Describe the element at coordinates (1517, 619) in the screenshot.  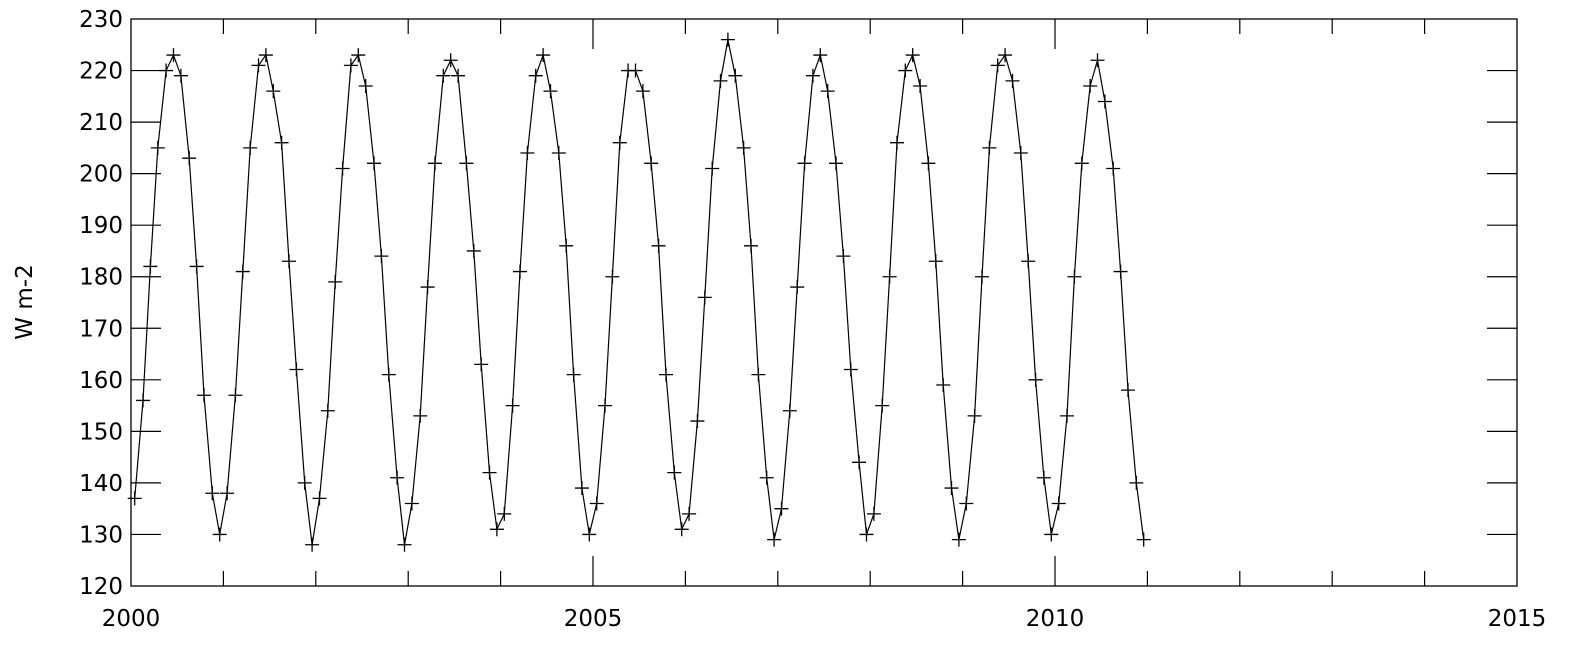
I see `x-tick-label: 2015` at that location.